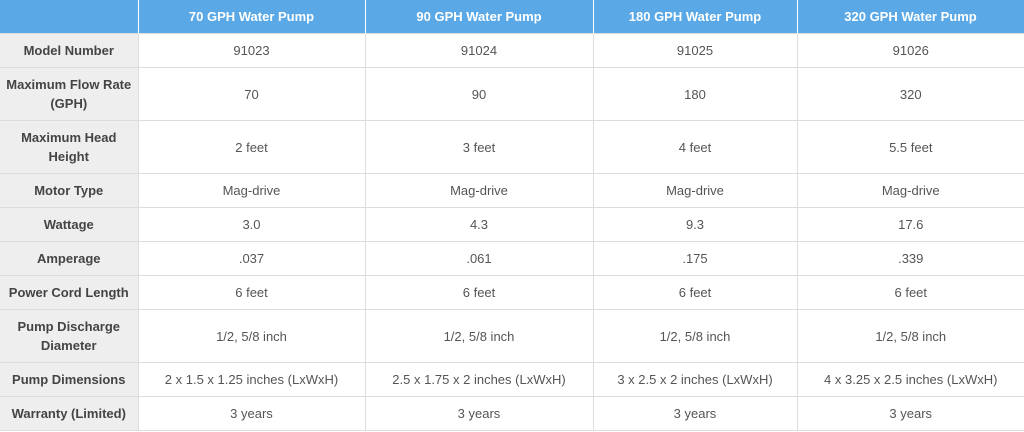  I want to click on column-header-180-gph: 180 GPH Water Pump, so click(695, 17).